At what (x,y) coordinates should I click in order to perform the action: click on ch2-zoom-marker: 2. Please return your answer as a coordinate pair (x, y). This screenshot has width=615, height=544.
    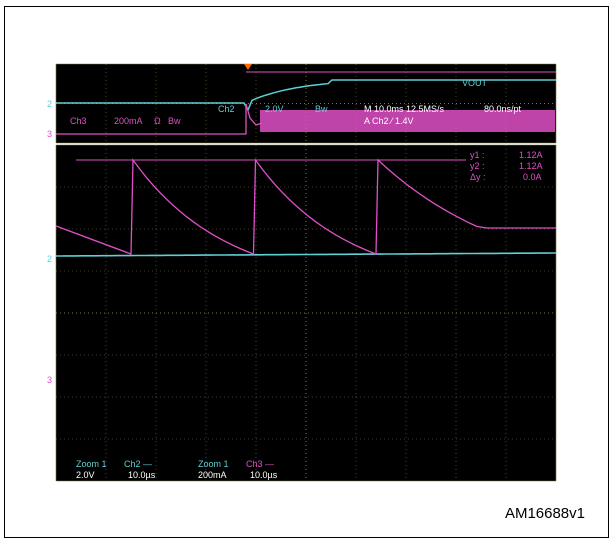
    Looking at the image, I should click on (49, 259).